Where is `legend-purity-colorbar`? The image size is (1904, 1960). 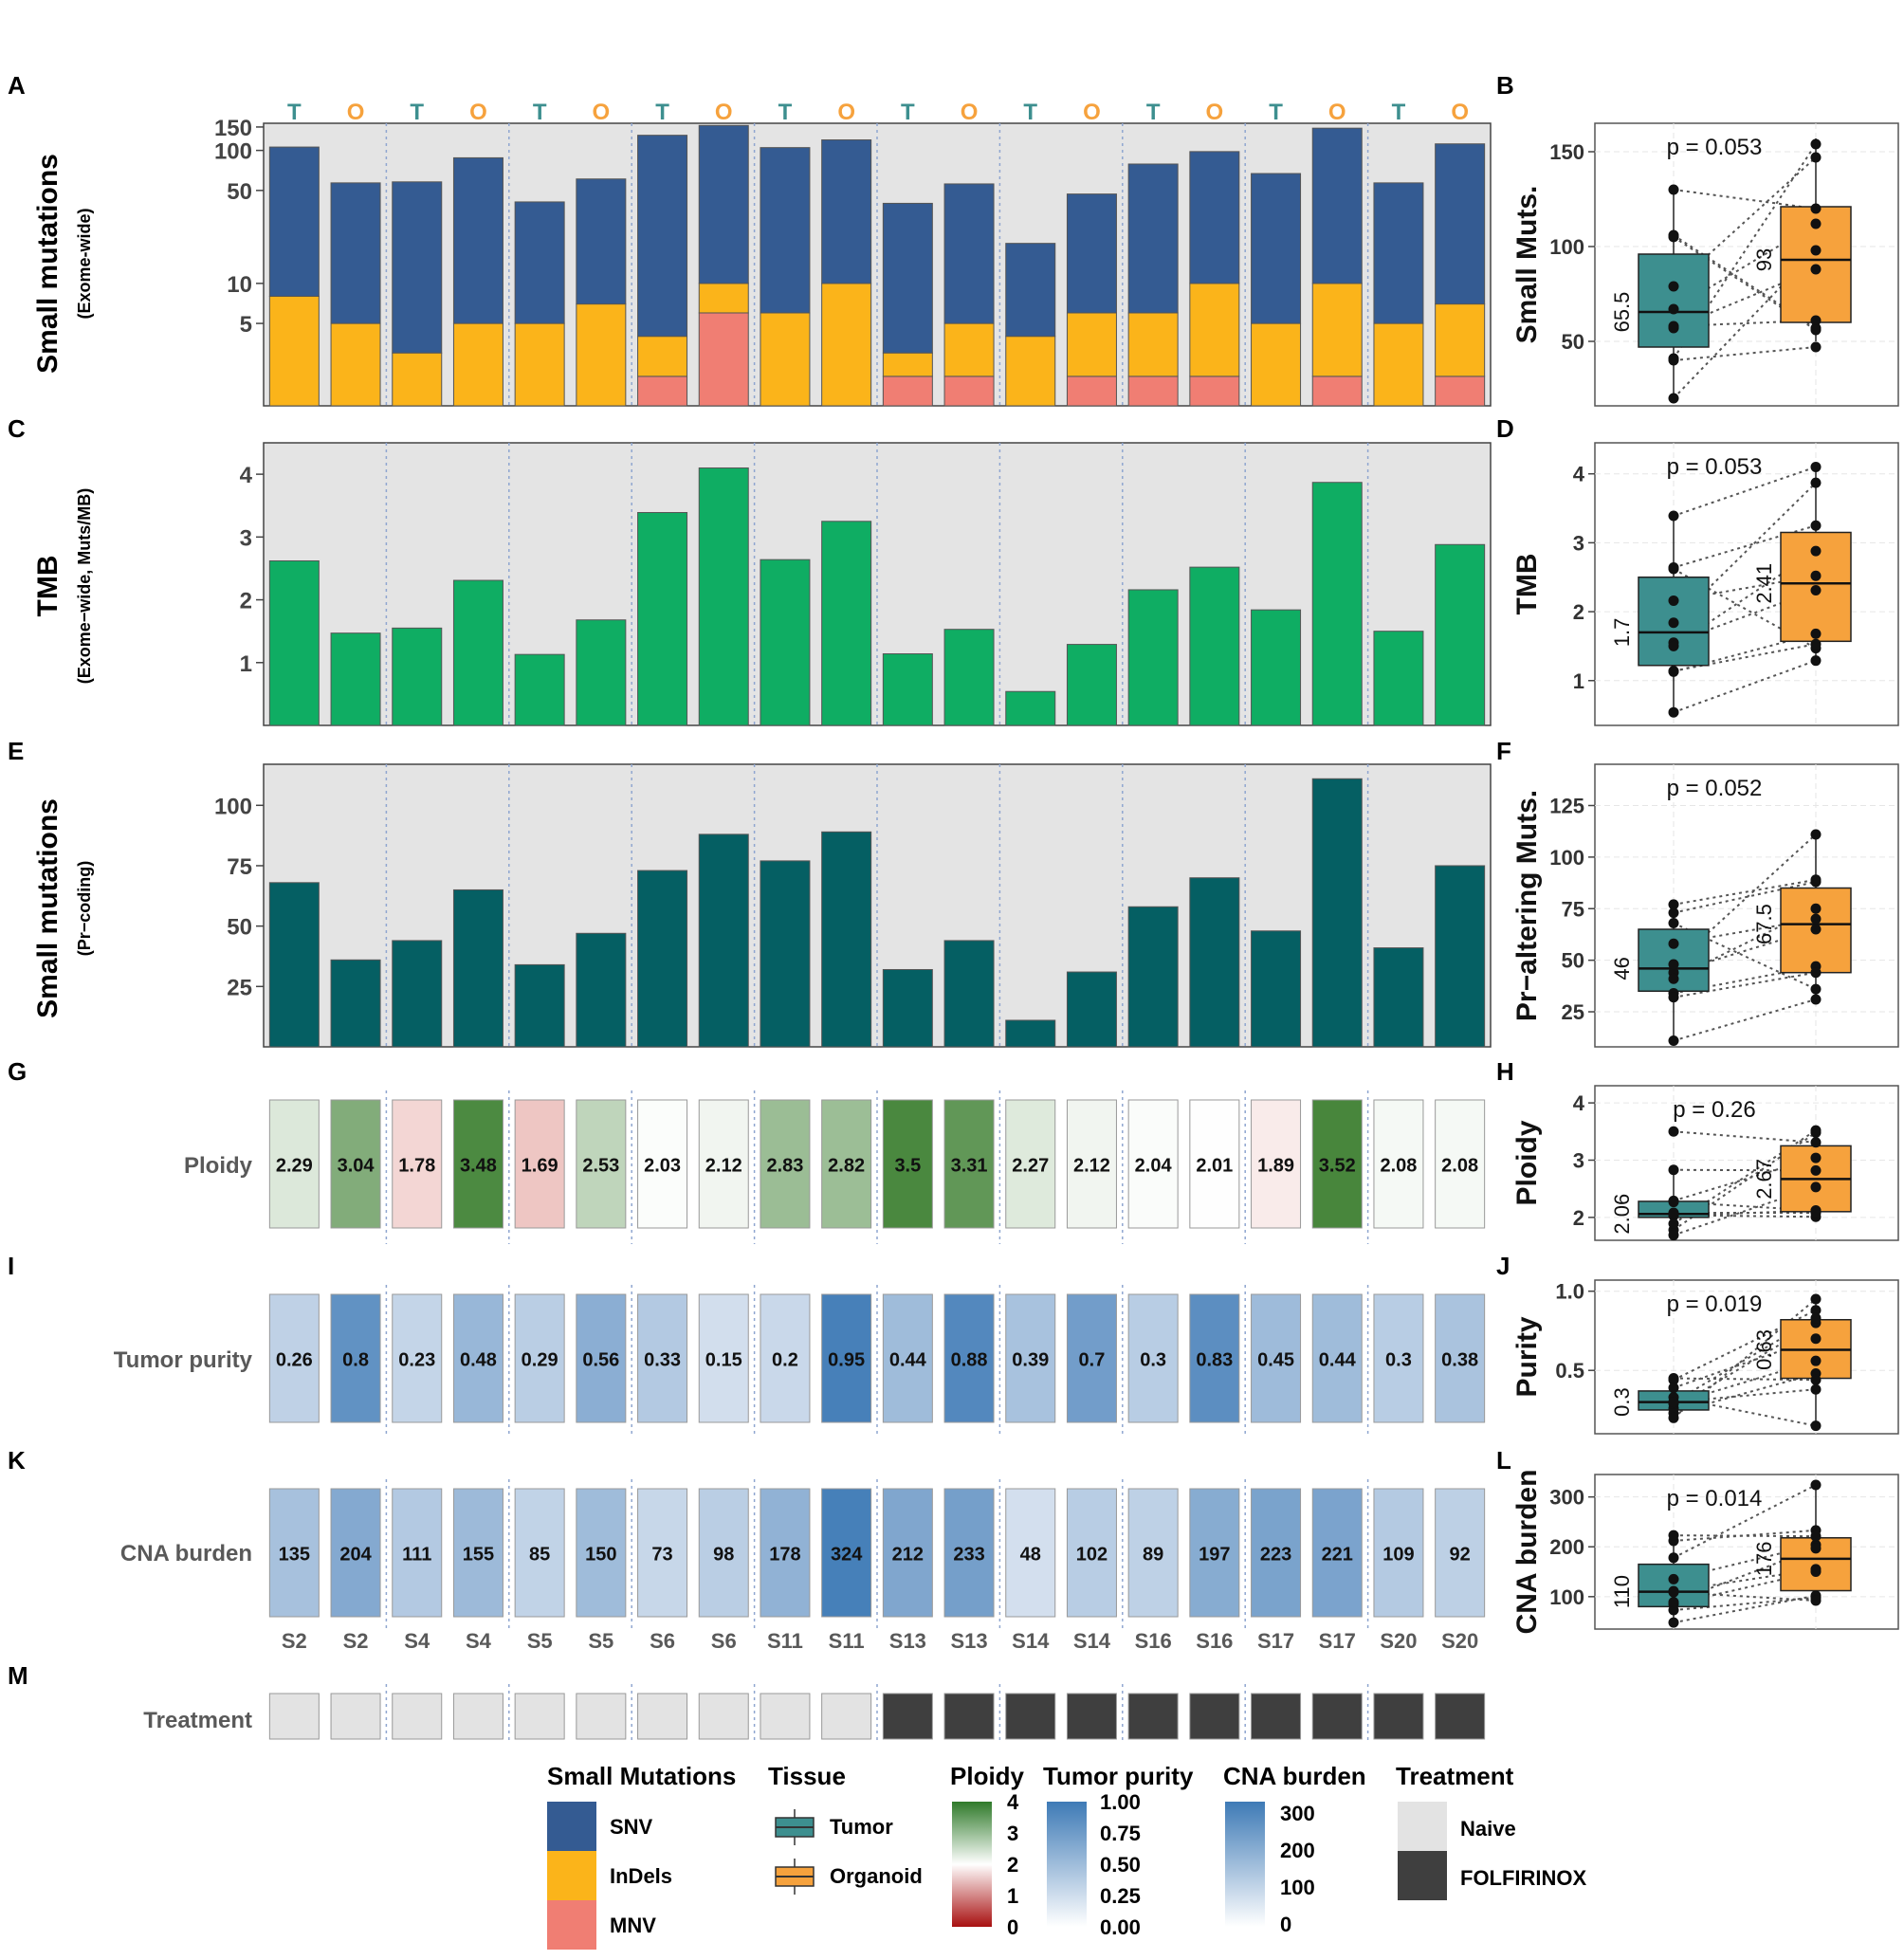
legend-purity-colorbar is located at coordinates (1067, 1864).